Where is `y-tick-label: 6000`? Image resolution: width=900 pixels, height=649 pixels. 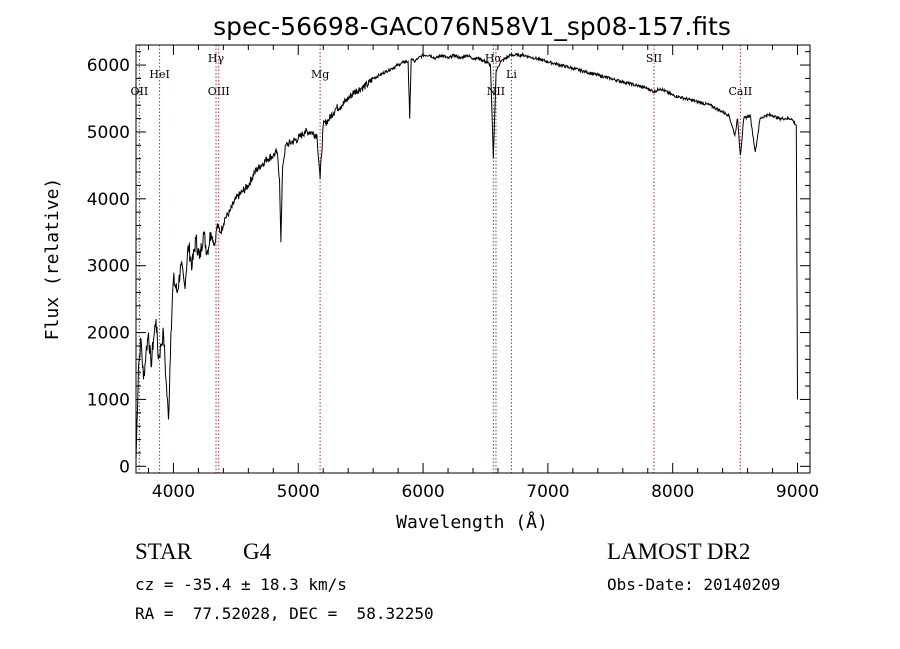
y-tick-label: 6000 is located at coordinates (108, 66).